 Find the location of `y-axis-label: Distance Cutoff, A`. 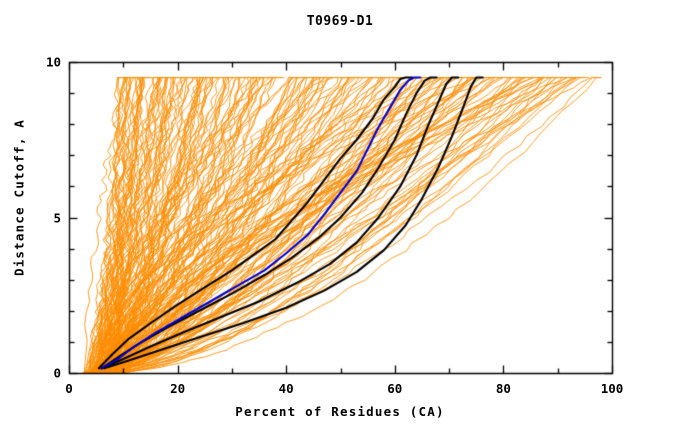

y-axis-label: Distance Cutoff, A is located at coordinates (19, 197).